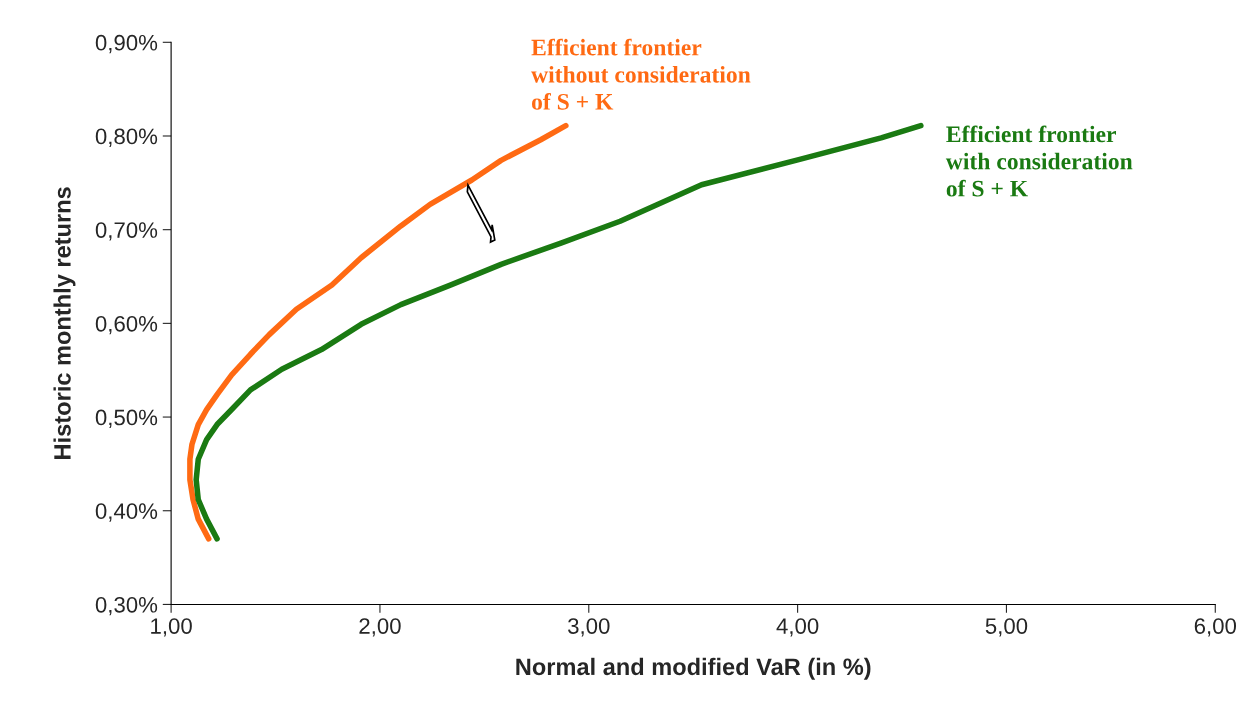 The height and width of the screenshot is (717, 1249). I want to click on y-tick-label: 0,90%, so click(126, 44).